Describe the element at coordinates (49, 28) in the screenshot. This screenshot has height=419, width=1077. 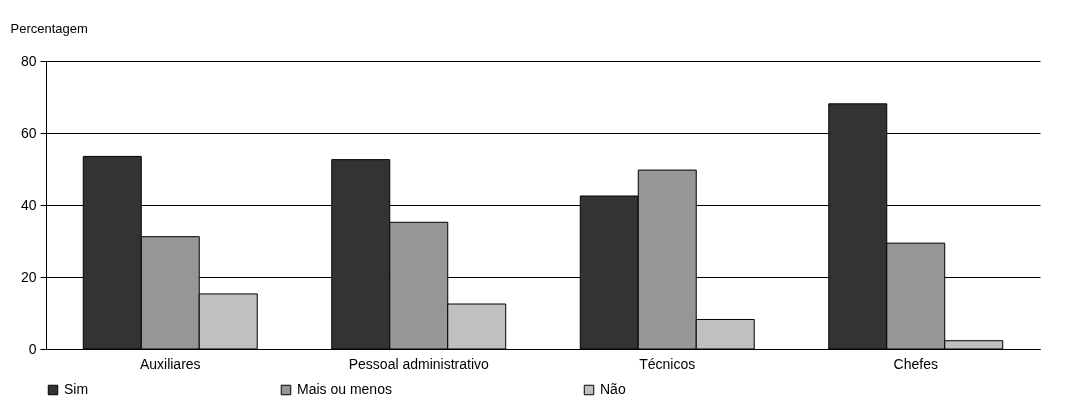
I see `y-axis-title: Percentagem` at that location.